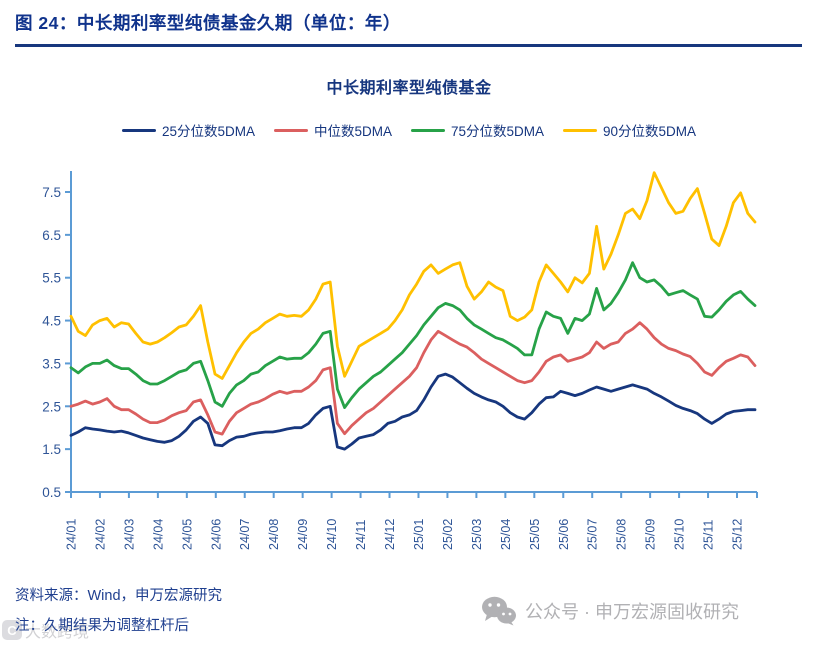 The height and width of the screenshot is (646, 818). I want to click on x-tick-label: 25/07, so click(593, 534).